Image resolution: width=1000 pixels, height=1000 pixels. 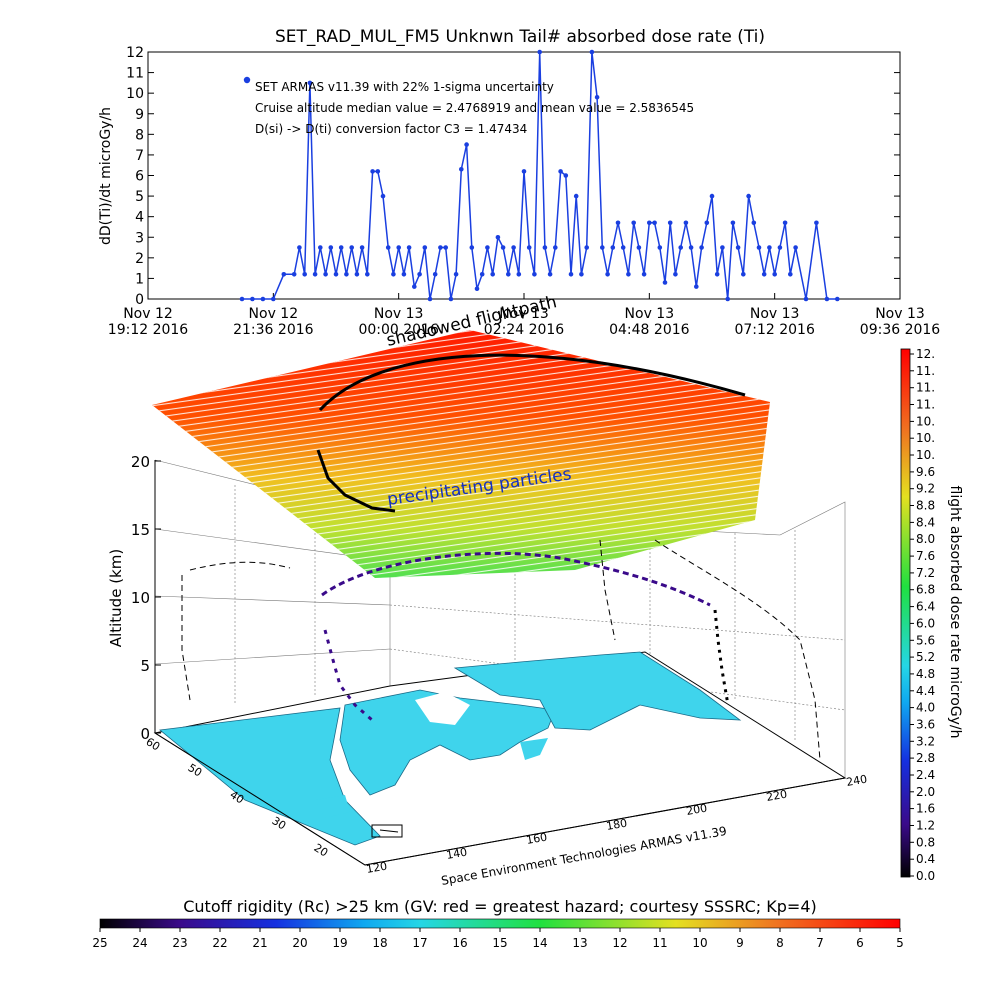 What do you see at coordinates (139, 300) in the screenshot?
I see `y-tick-label: 0` at bounding box center [139, 300].